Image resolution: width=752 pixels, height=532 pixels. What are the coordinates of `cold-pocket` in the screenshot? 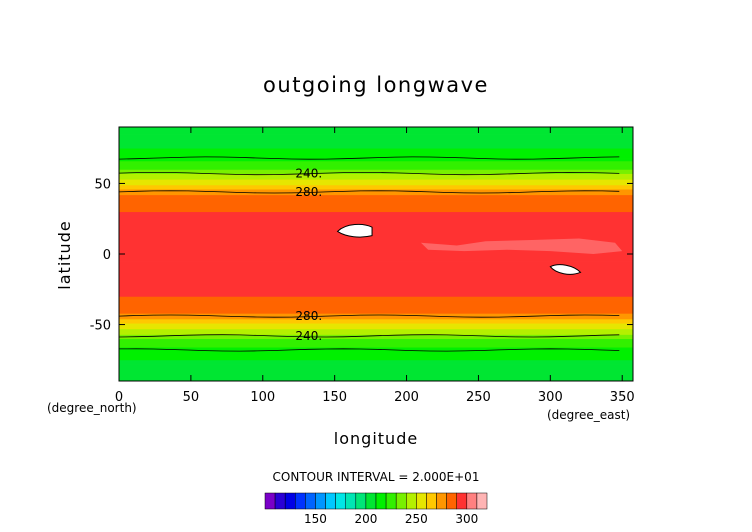 It's located at (565, 269).